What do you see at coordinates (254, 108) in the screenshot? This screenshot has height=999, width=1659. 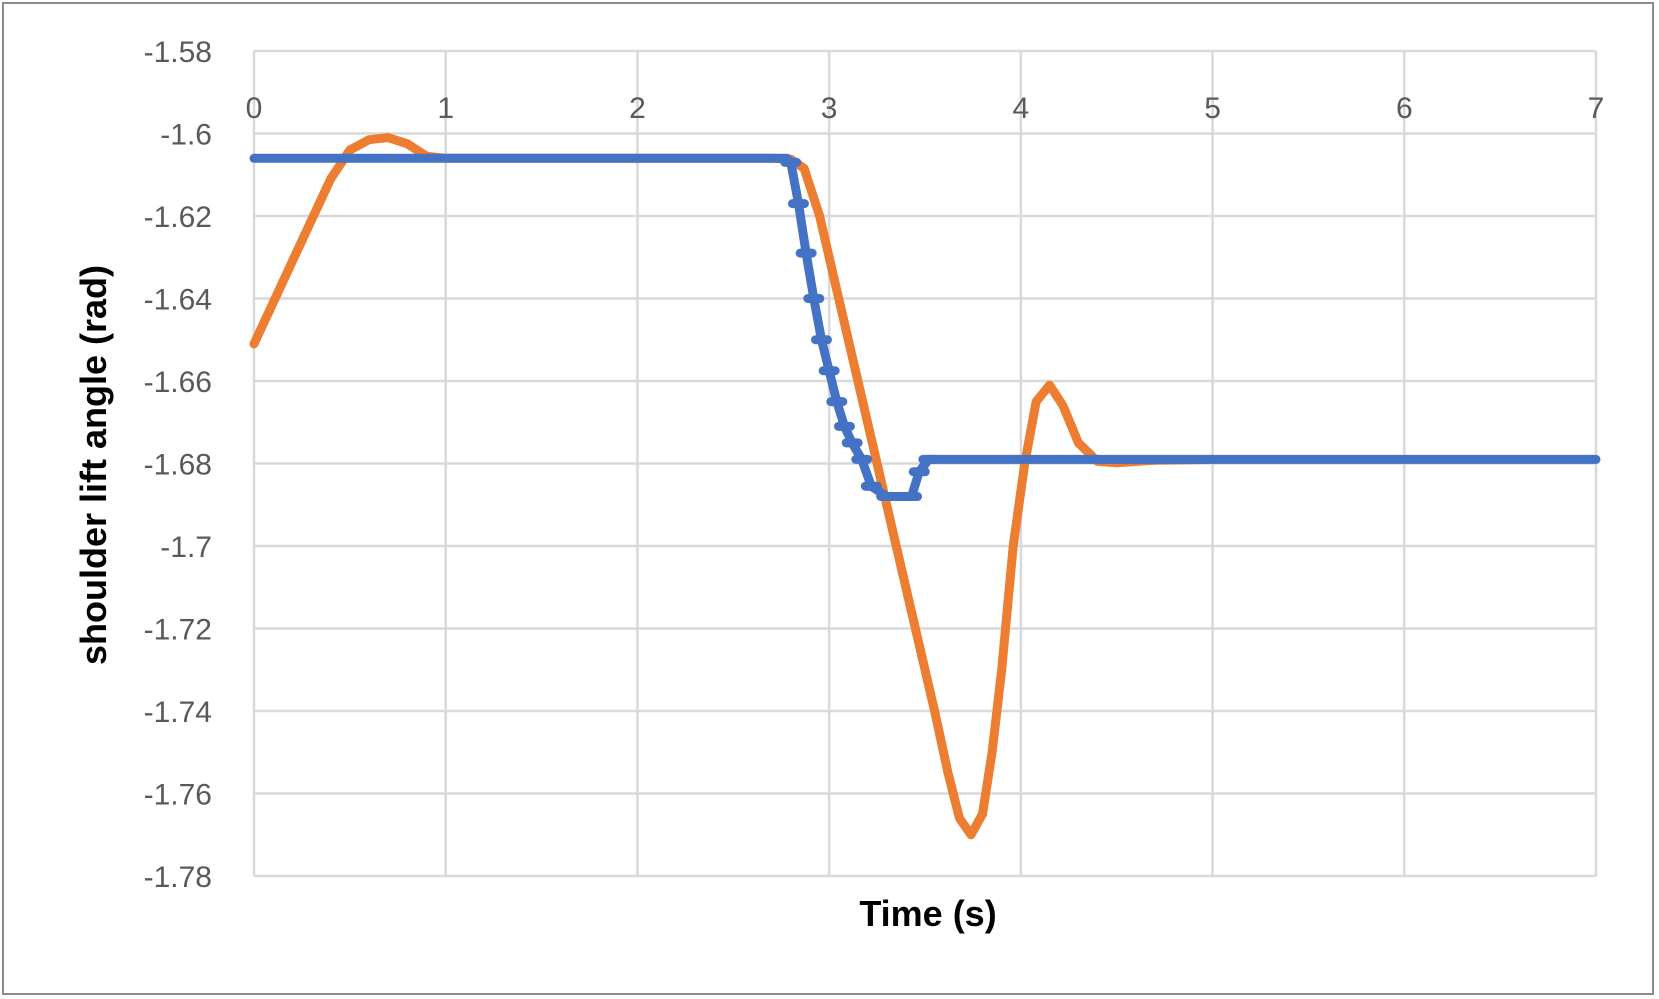 I see `x-tick-label: 0` at bounding box center [254, 108].